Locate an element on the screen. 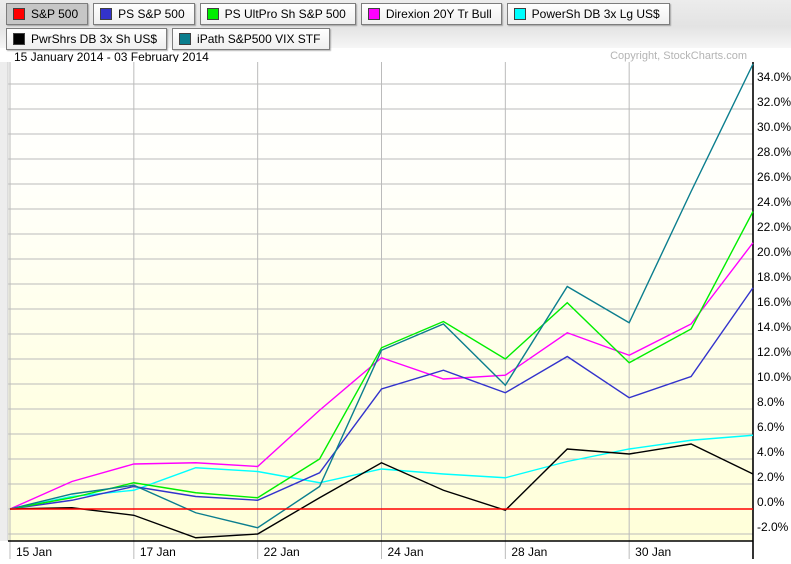 This screenshot has width=791, height=564. legend-button-ps-ultpro-sh-s-p-500: PS UltPro Sh S&P 500 is located at coordinates (277, 14).